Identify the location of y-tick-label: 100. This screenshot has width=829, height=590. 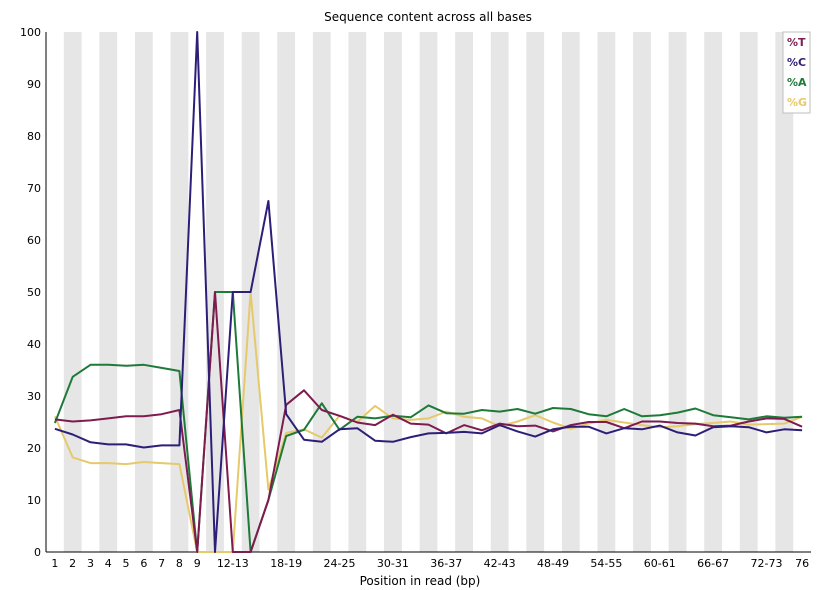
(30, 32).